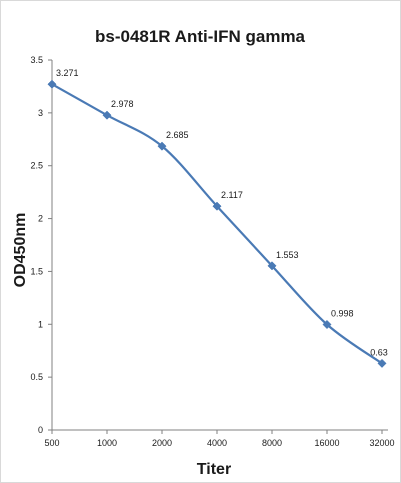  I want to click on chart-title: bs-0481R Anti-IFN gamma, so click(200, 36).